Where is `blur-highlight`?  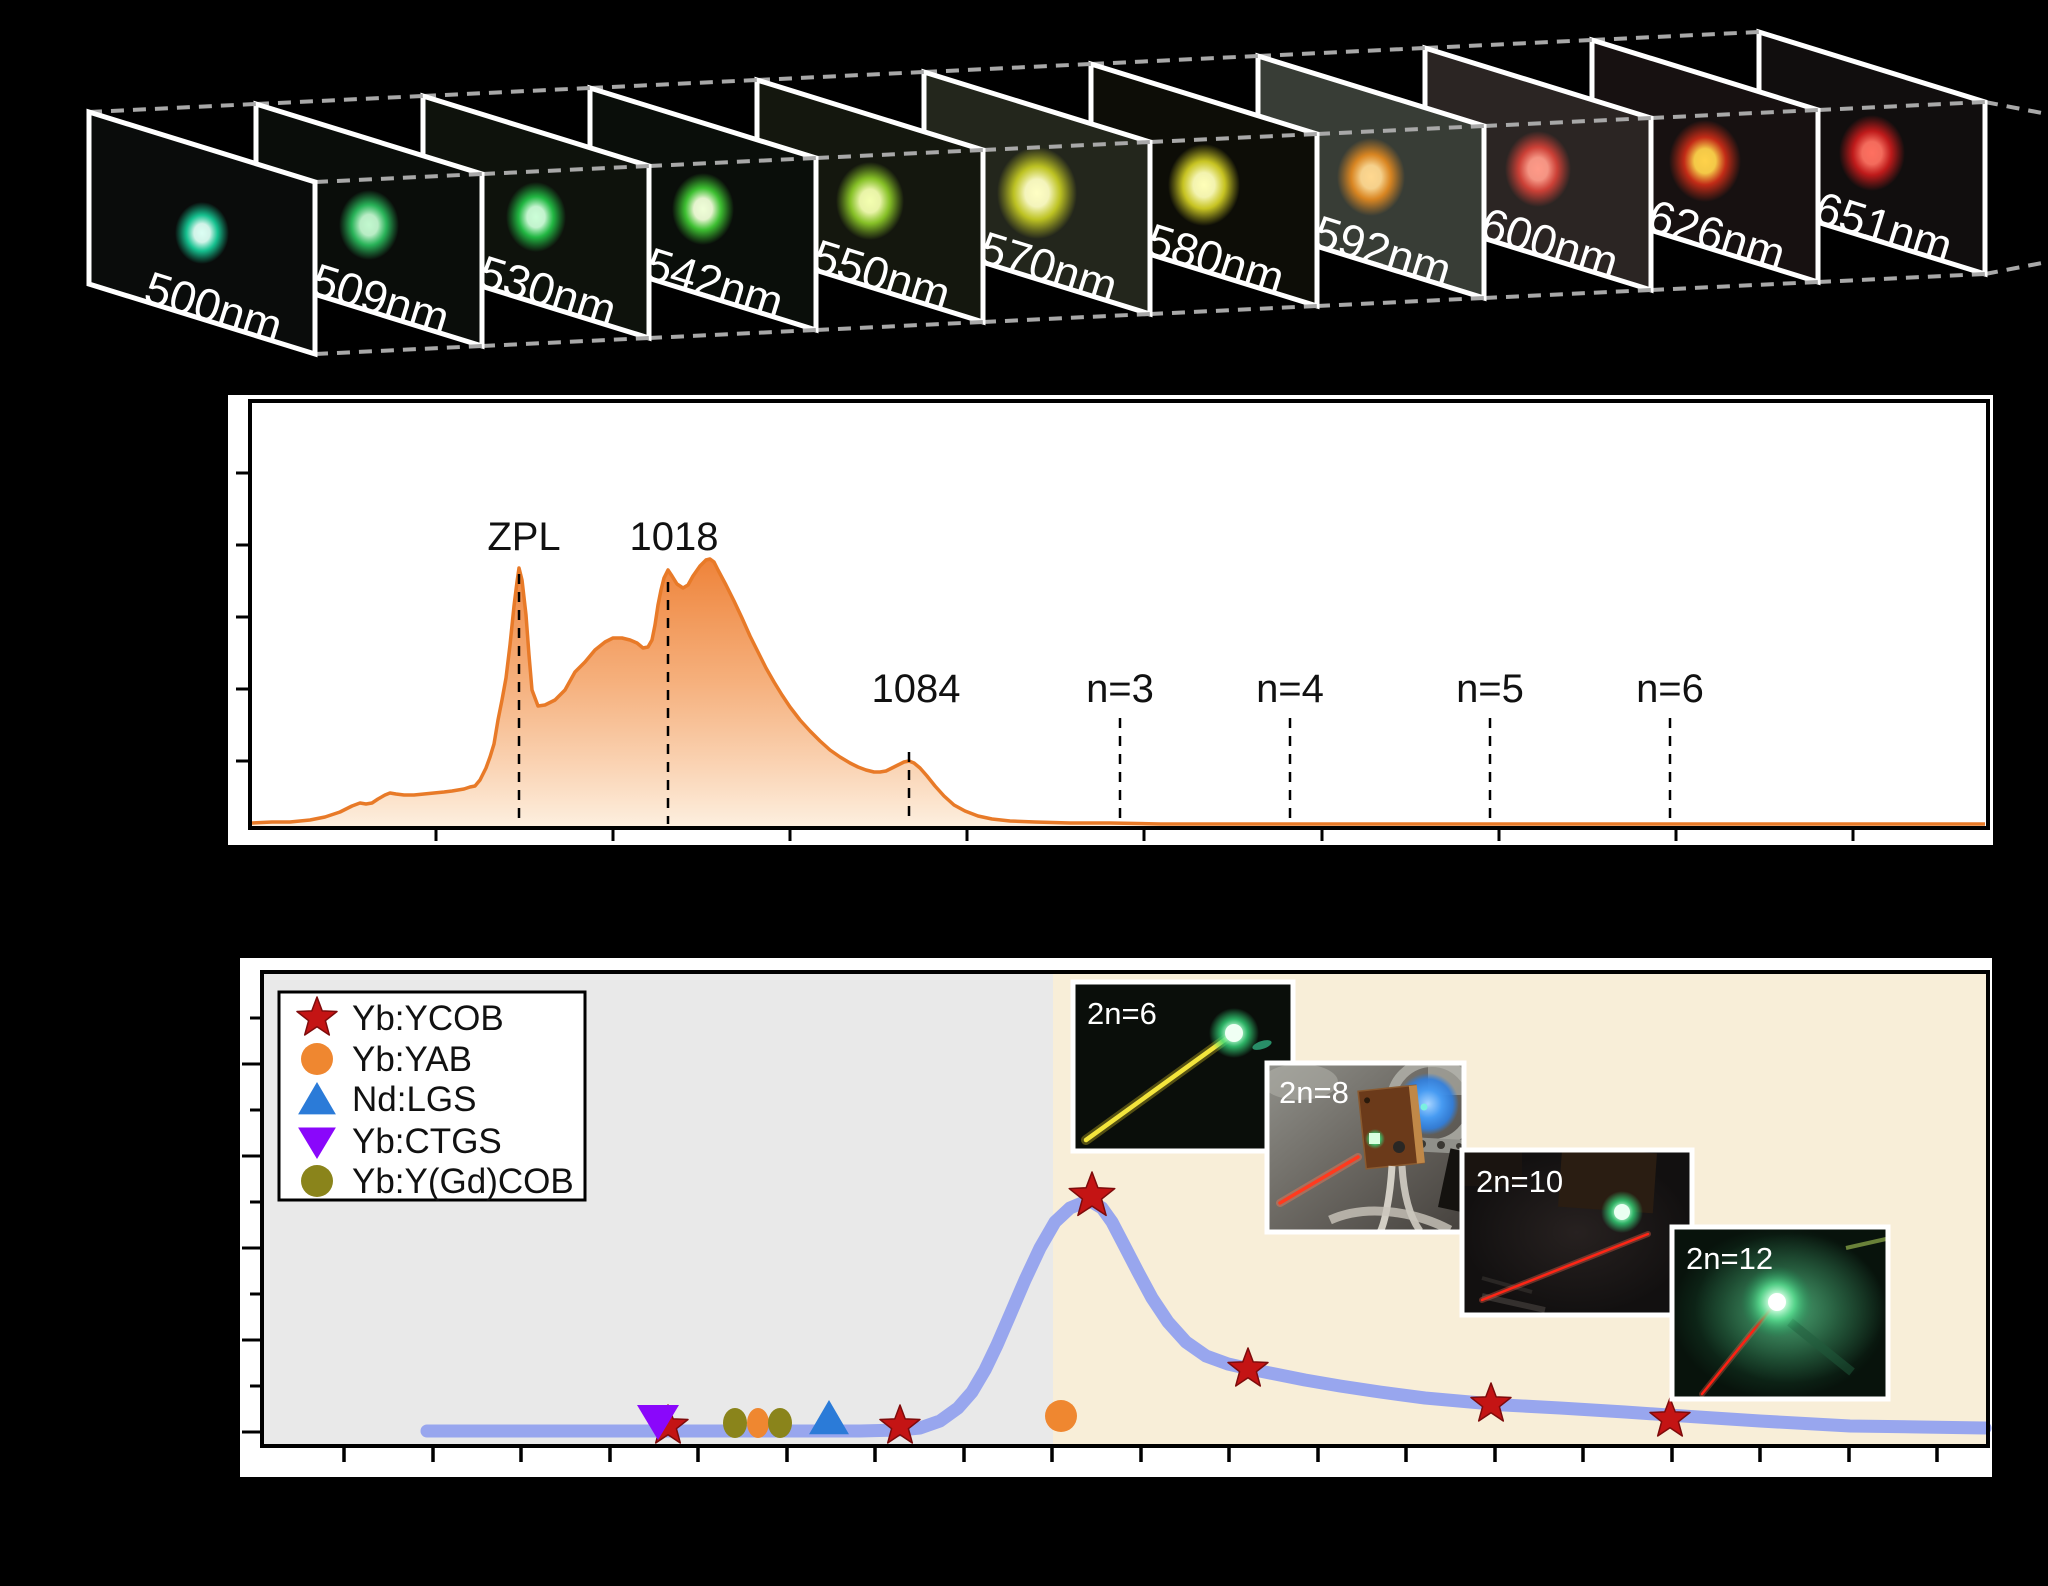
blur-highlight is located at coordinates (1302, 1082).